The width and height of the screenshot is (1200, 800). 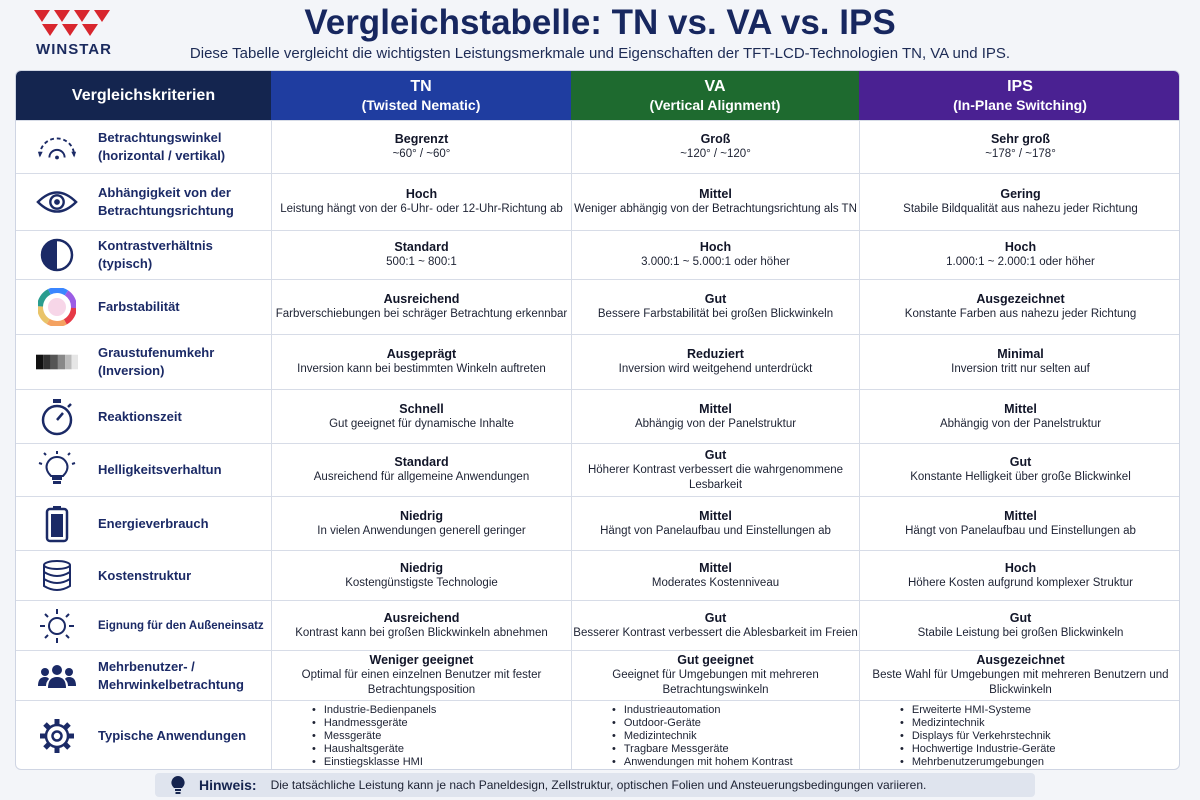 What do you see at coordinates (421, 462) in the screenshot?
I see `rating: Standard` at bounding box center [421, 462].